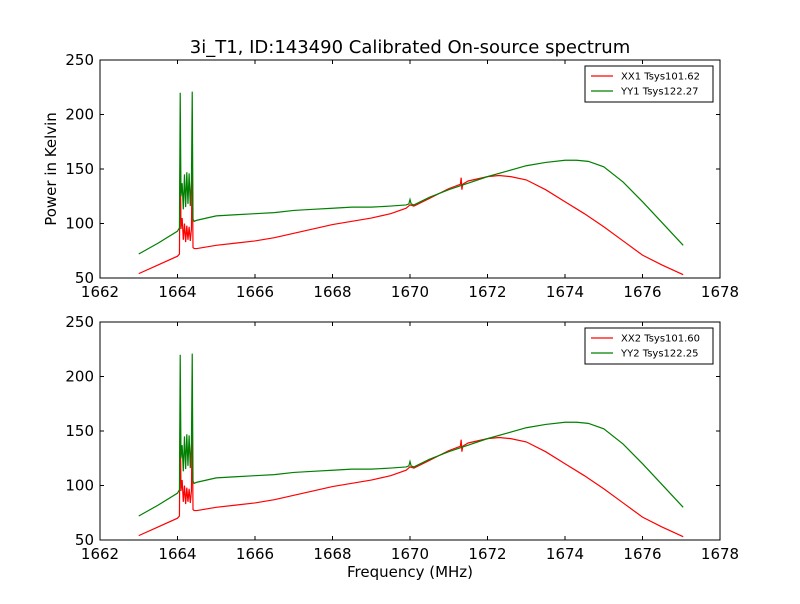 The image size is (800, 604). Describe the element at coordinates (659, 92) in the screenshot. I see `legend-label: YY1 Tsys122.27` at that location.